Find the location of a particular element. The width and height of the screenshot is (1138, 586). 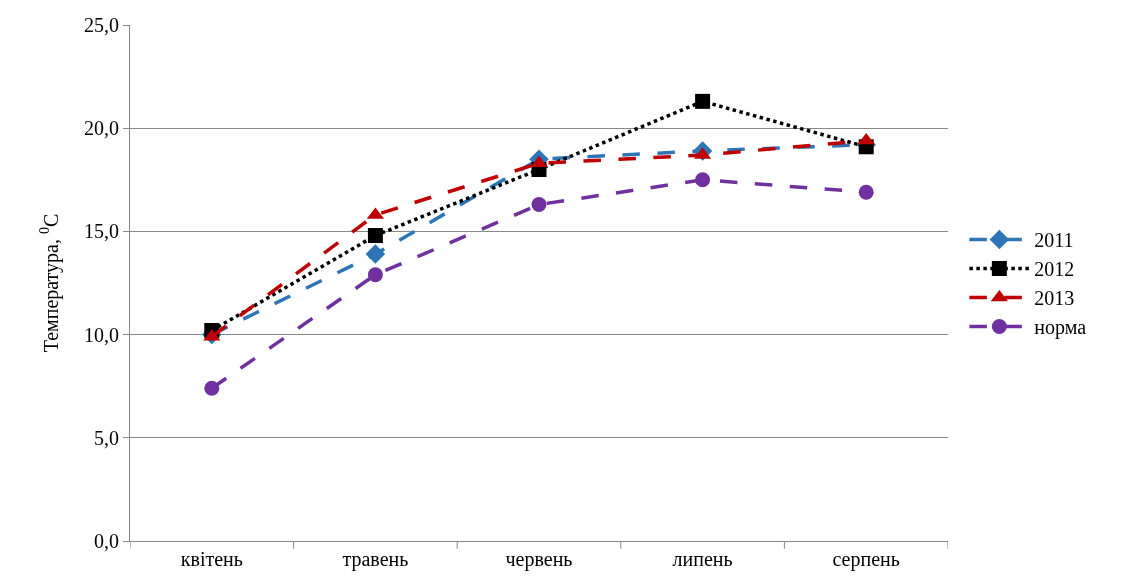

legend-label: 2011 is located at coordinates (1054, 240).